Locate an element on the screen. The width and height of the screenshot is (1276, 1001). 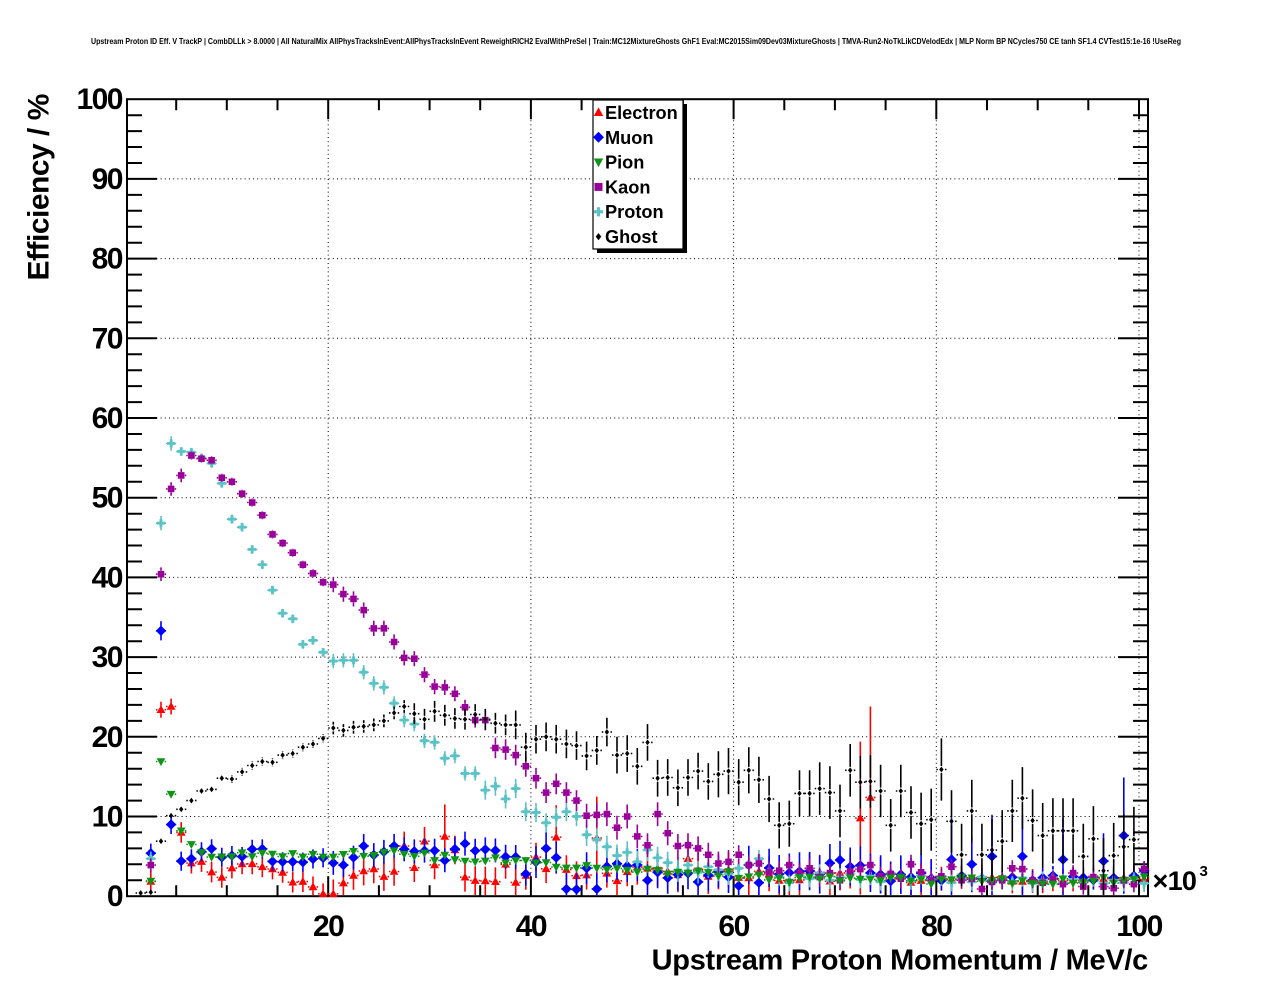
svg-text: Pion is located at coordinates (624, 163).